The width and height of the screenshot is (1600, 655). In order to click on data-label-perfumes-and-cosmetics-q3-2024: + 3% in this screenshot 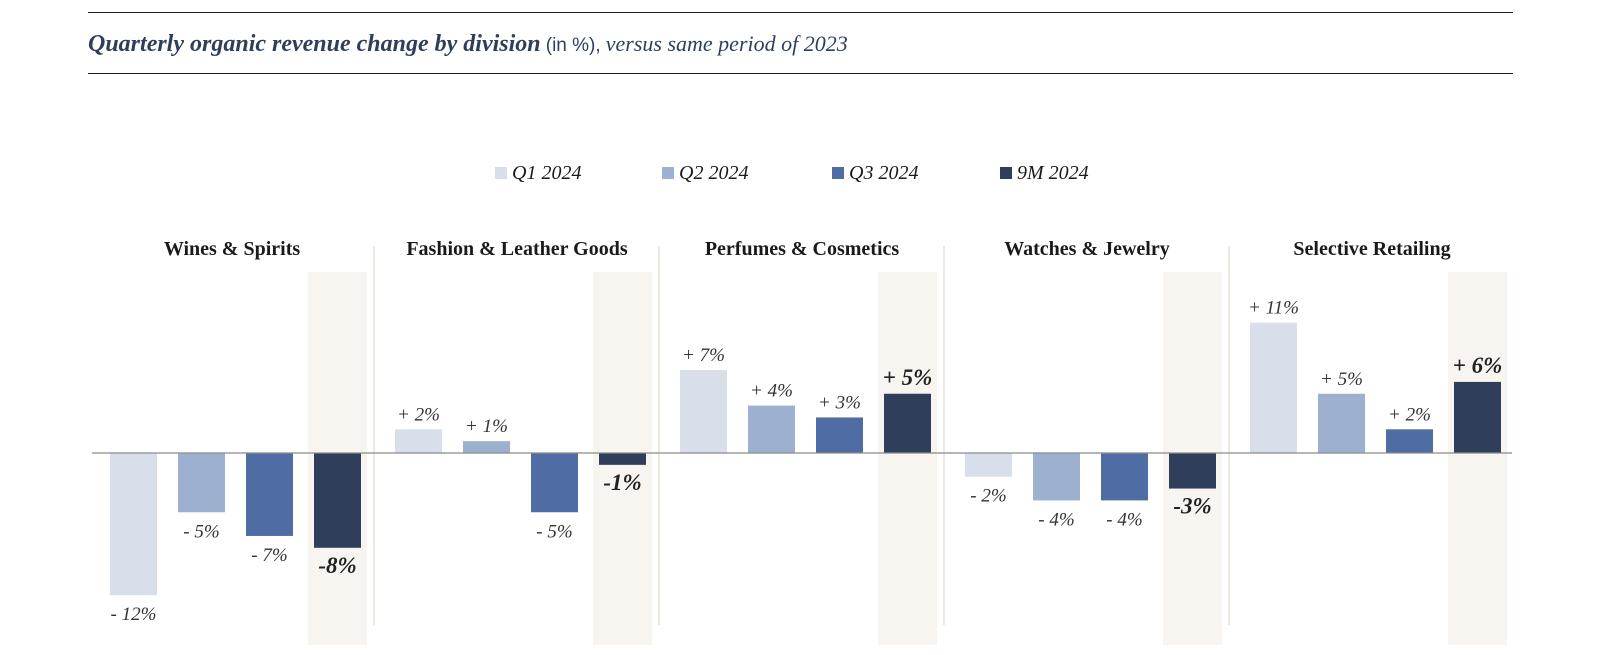, I will do `click(839, 402)`.